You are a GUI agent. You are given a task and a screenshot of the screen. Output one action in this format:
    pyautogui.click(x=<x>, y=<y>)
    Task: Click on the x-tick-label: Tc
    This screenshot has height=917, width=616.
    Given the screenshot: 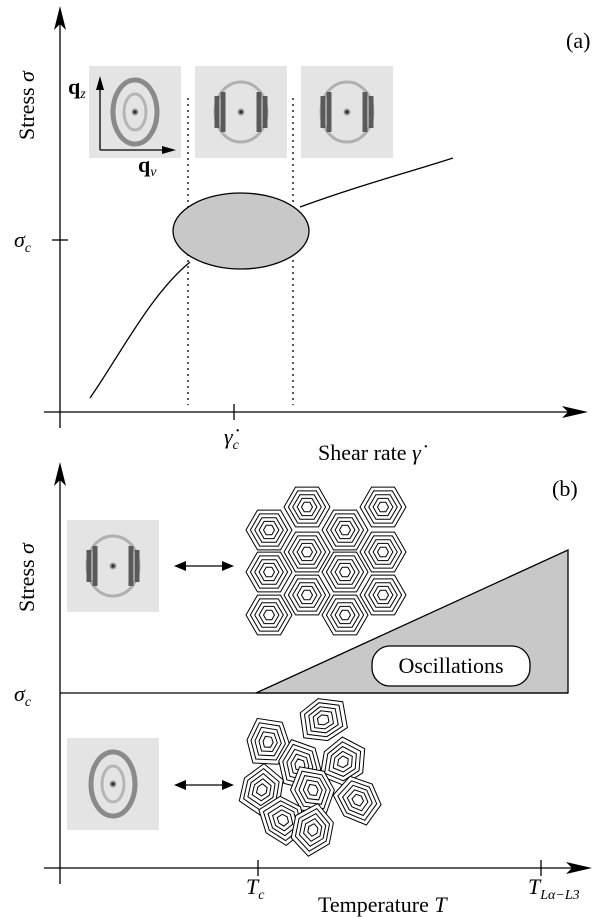 What is the action you would take?
    pyautogui.click(x=255, y=888)
    